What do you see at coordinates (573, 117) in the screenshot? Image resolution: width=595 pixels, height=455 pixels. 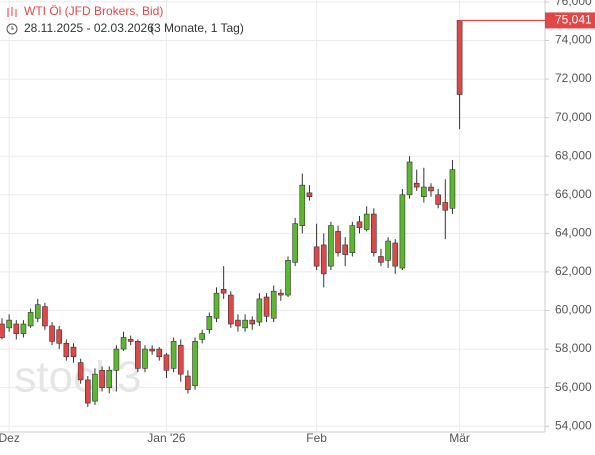 I see `y-tick-label: 70,000` at bounding box center [573, 117].